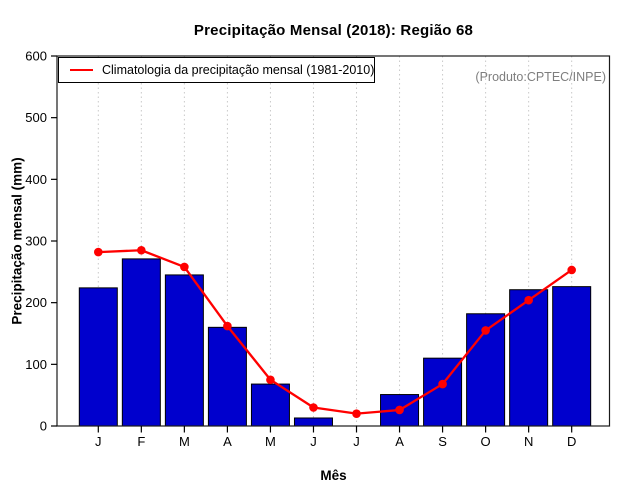 This screenshot has width=640, height=500. What do you see at coordinates (442, 441) in the screenshot?
I see `x-tick-label: S` at bounding box center [442, 441].